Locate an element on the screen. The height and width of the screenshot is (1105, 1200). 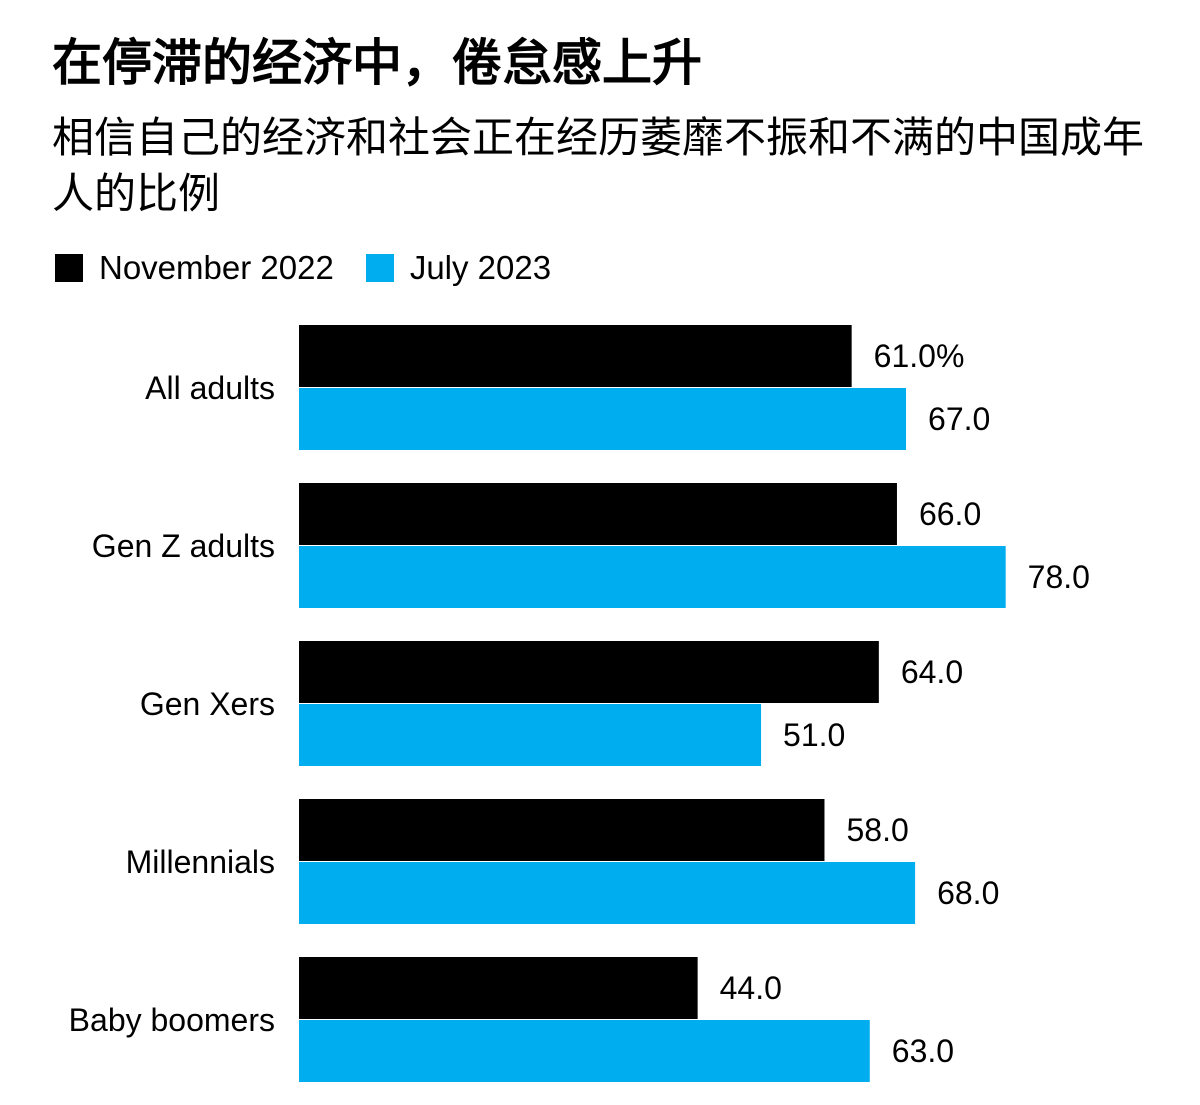
legend: November 2022 July 2023 is located at coordinates (319, 268).